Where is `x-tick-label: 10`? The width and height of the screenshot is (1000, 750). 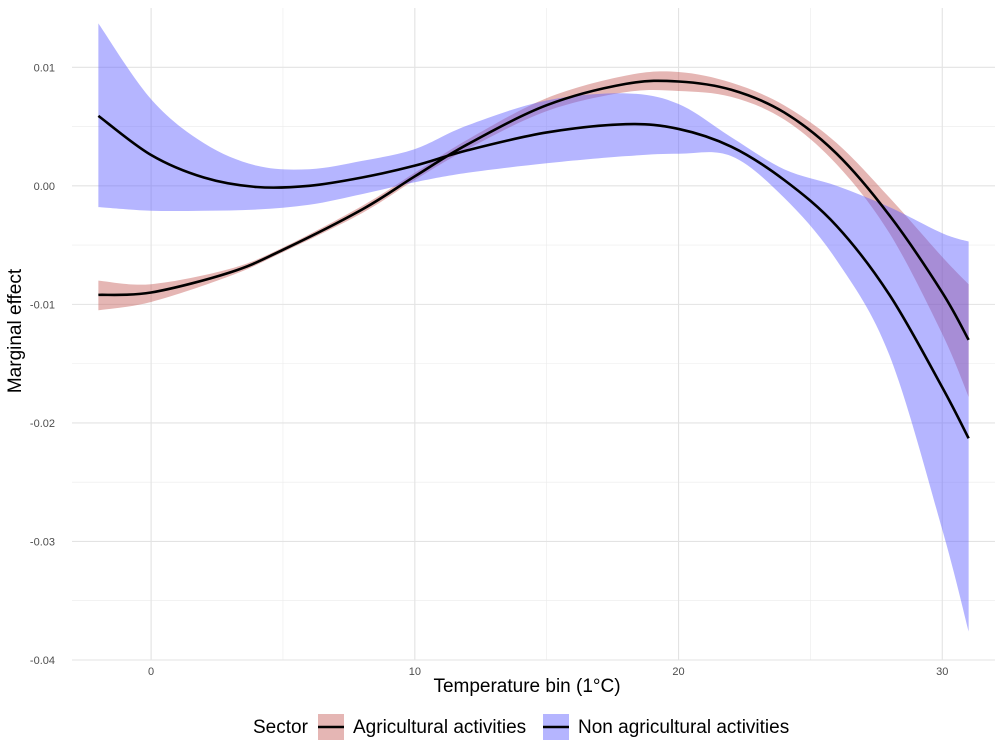 x-tick-label: 10 is located at coordinates (415, 672).